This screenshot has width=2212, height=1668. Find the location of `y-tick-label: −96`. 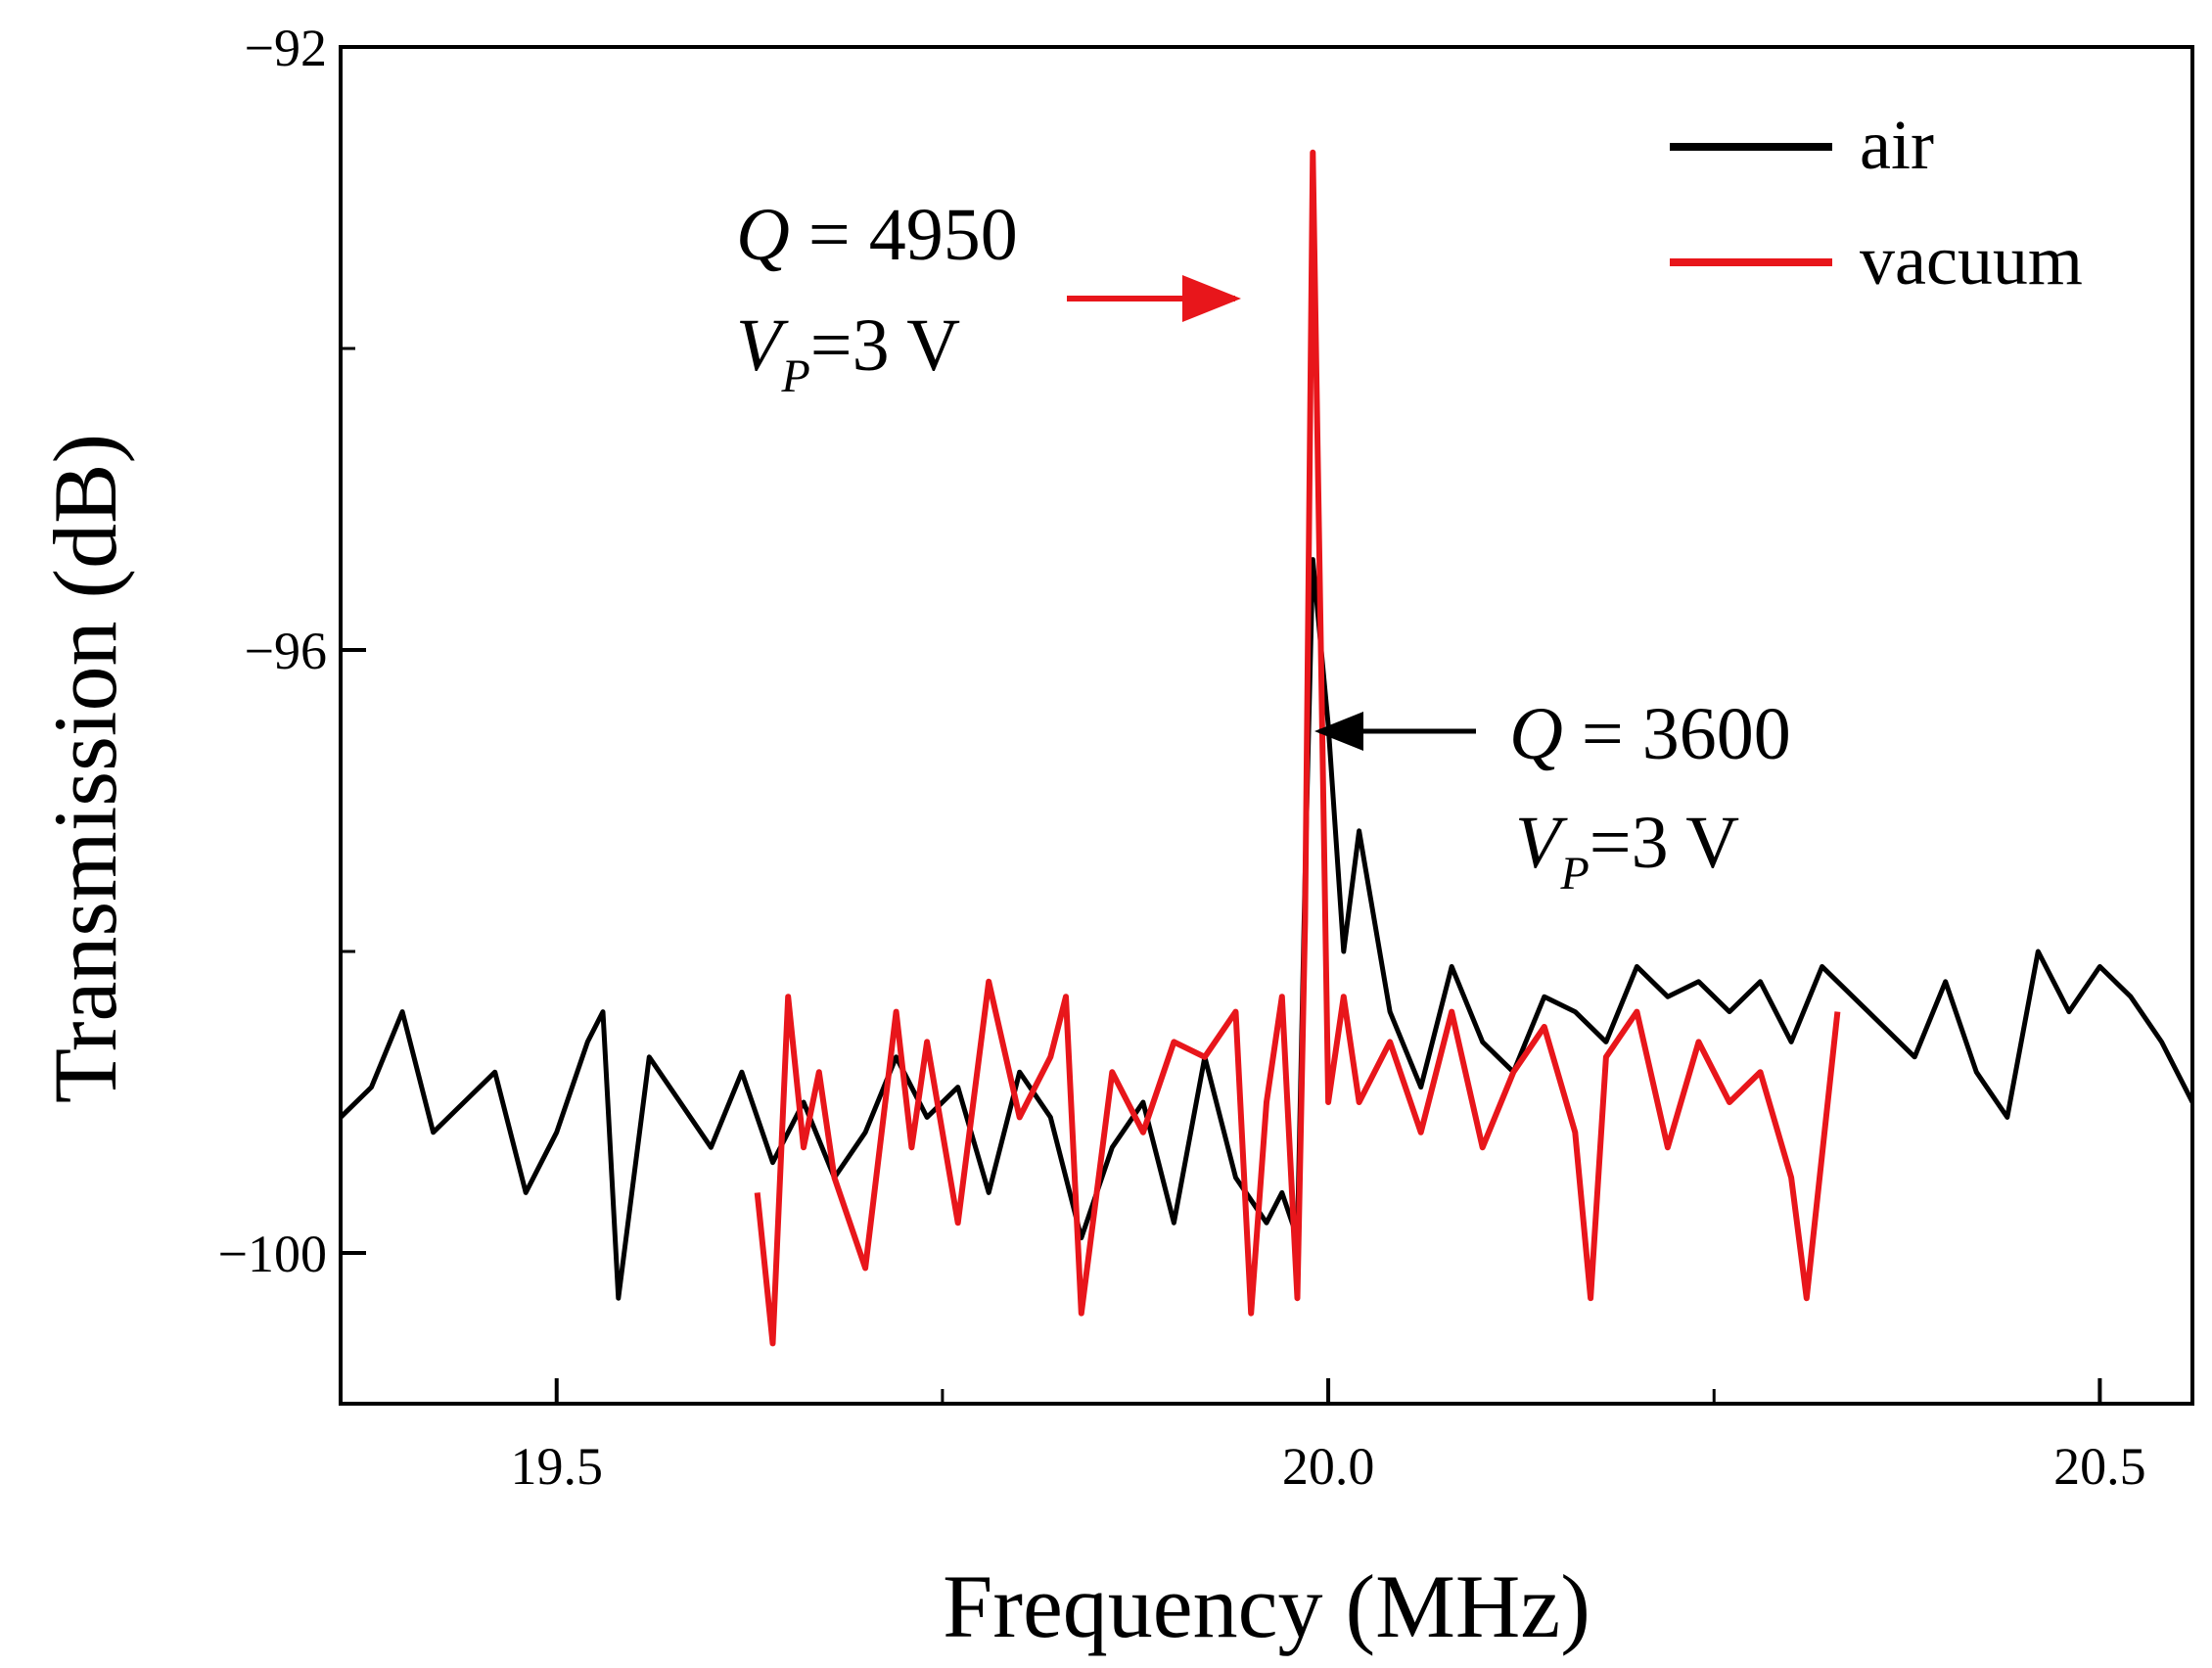

y-tick-label: −96 is located at coordinates (286, 651).